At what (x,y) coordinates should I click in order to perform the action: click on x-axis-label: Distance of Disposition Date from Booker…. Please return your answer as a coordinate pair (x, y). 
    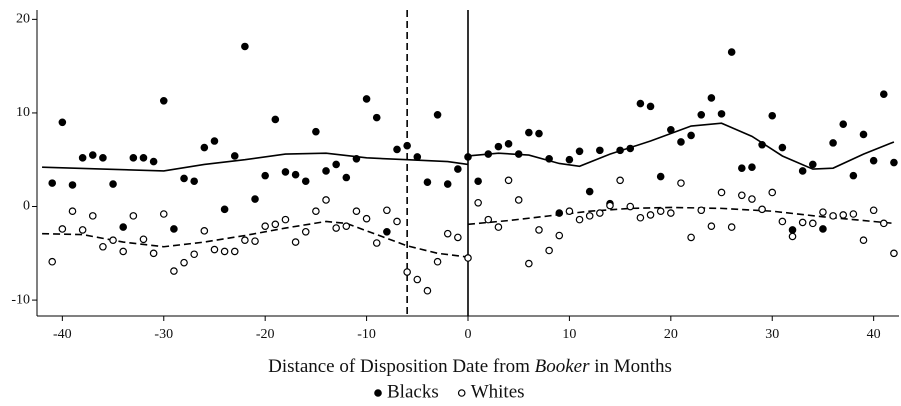
    Looking at the image, I should click on (470, 366).